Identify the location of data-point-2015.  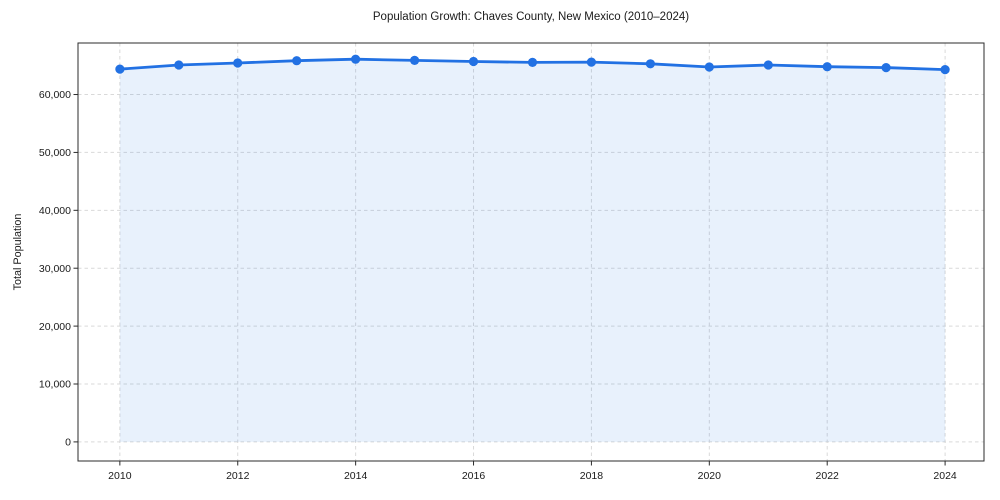
(415, 60).